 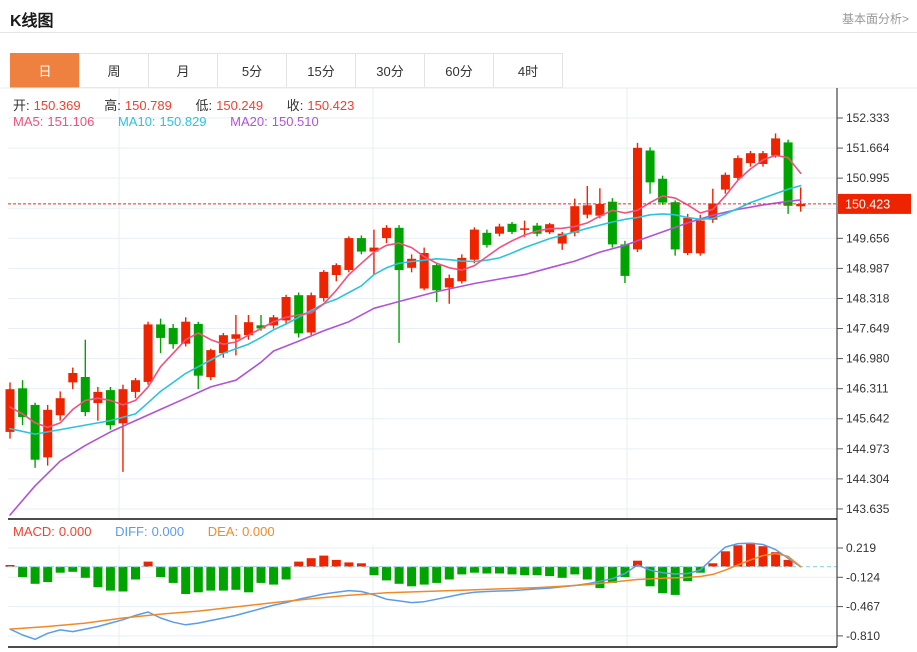 I want to click on diff-label: DIFF:, so click(x=131, y=531).